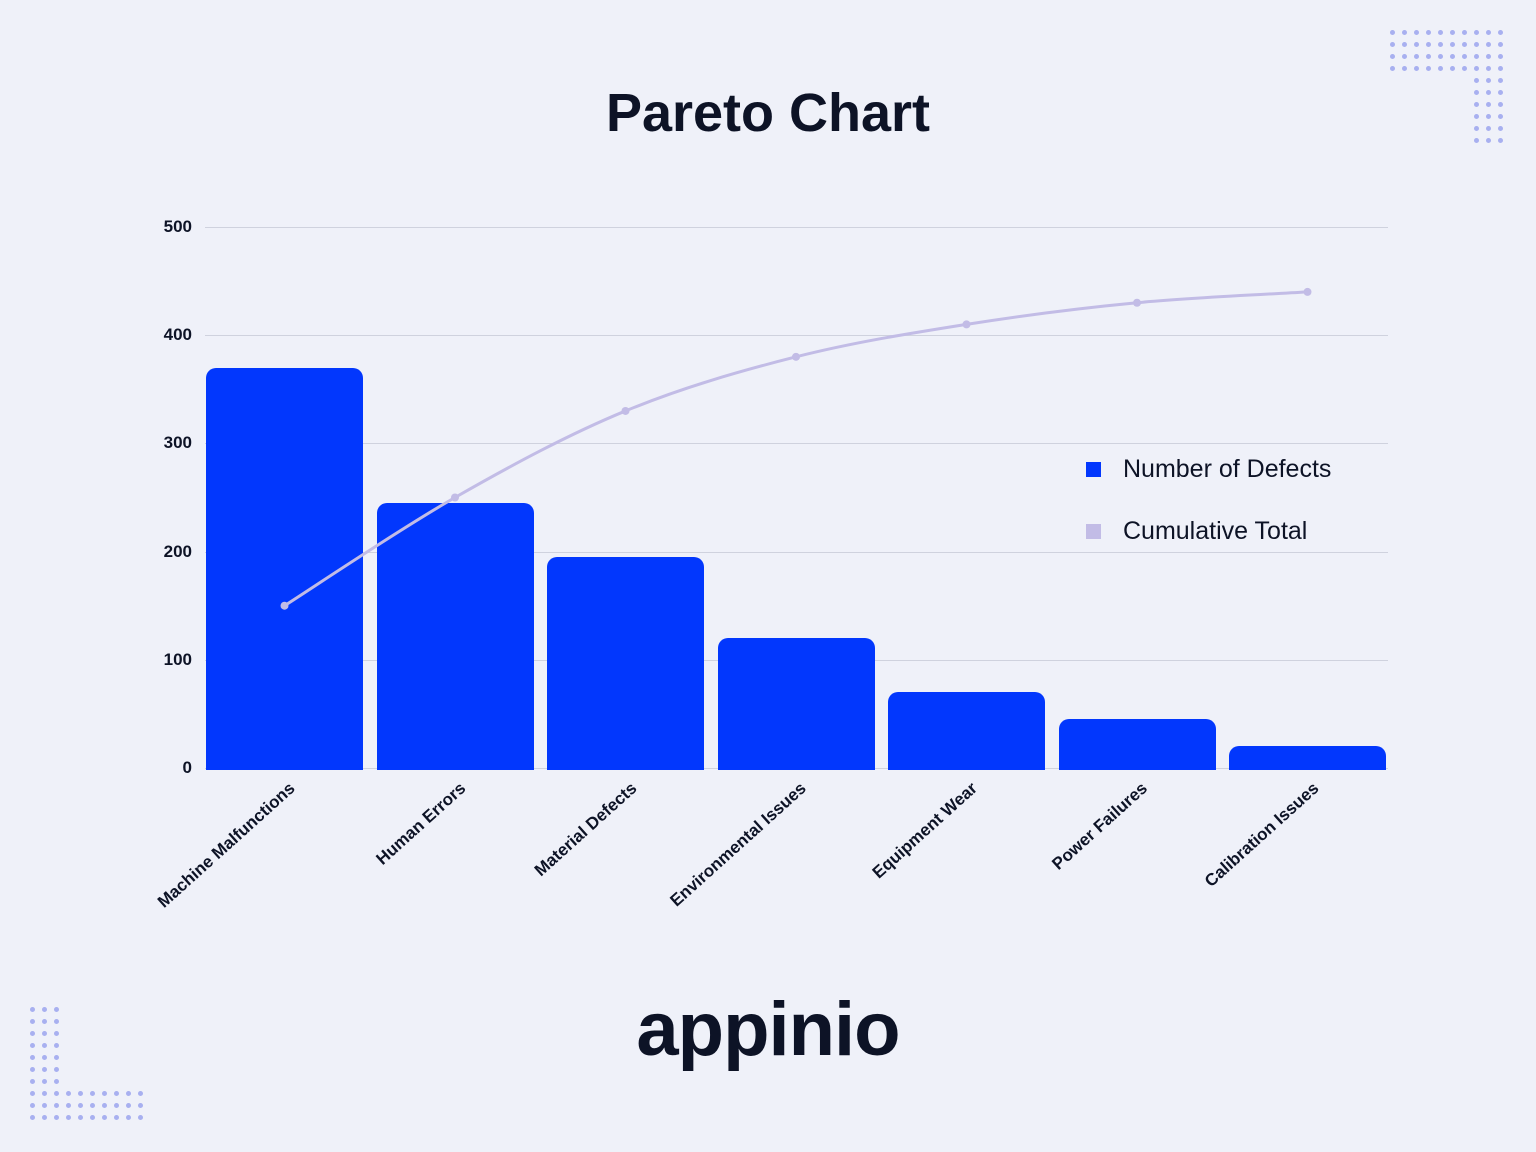  What do you see at coordinates (625, 663) in the screenshot?
I see `bar-material-defects` at bounding box center [625, 663].